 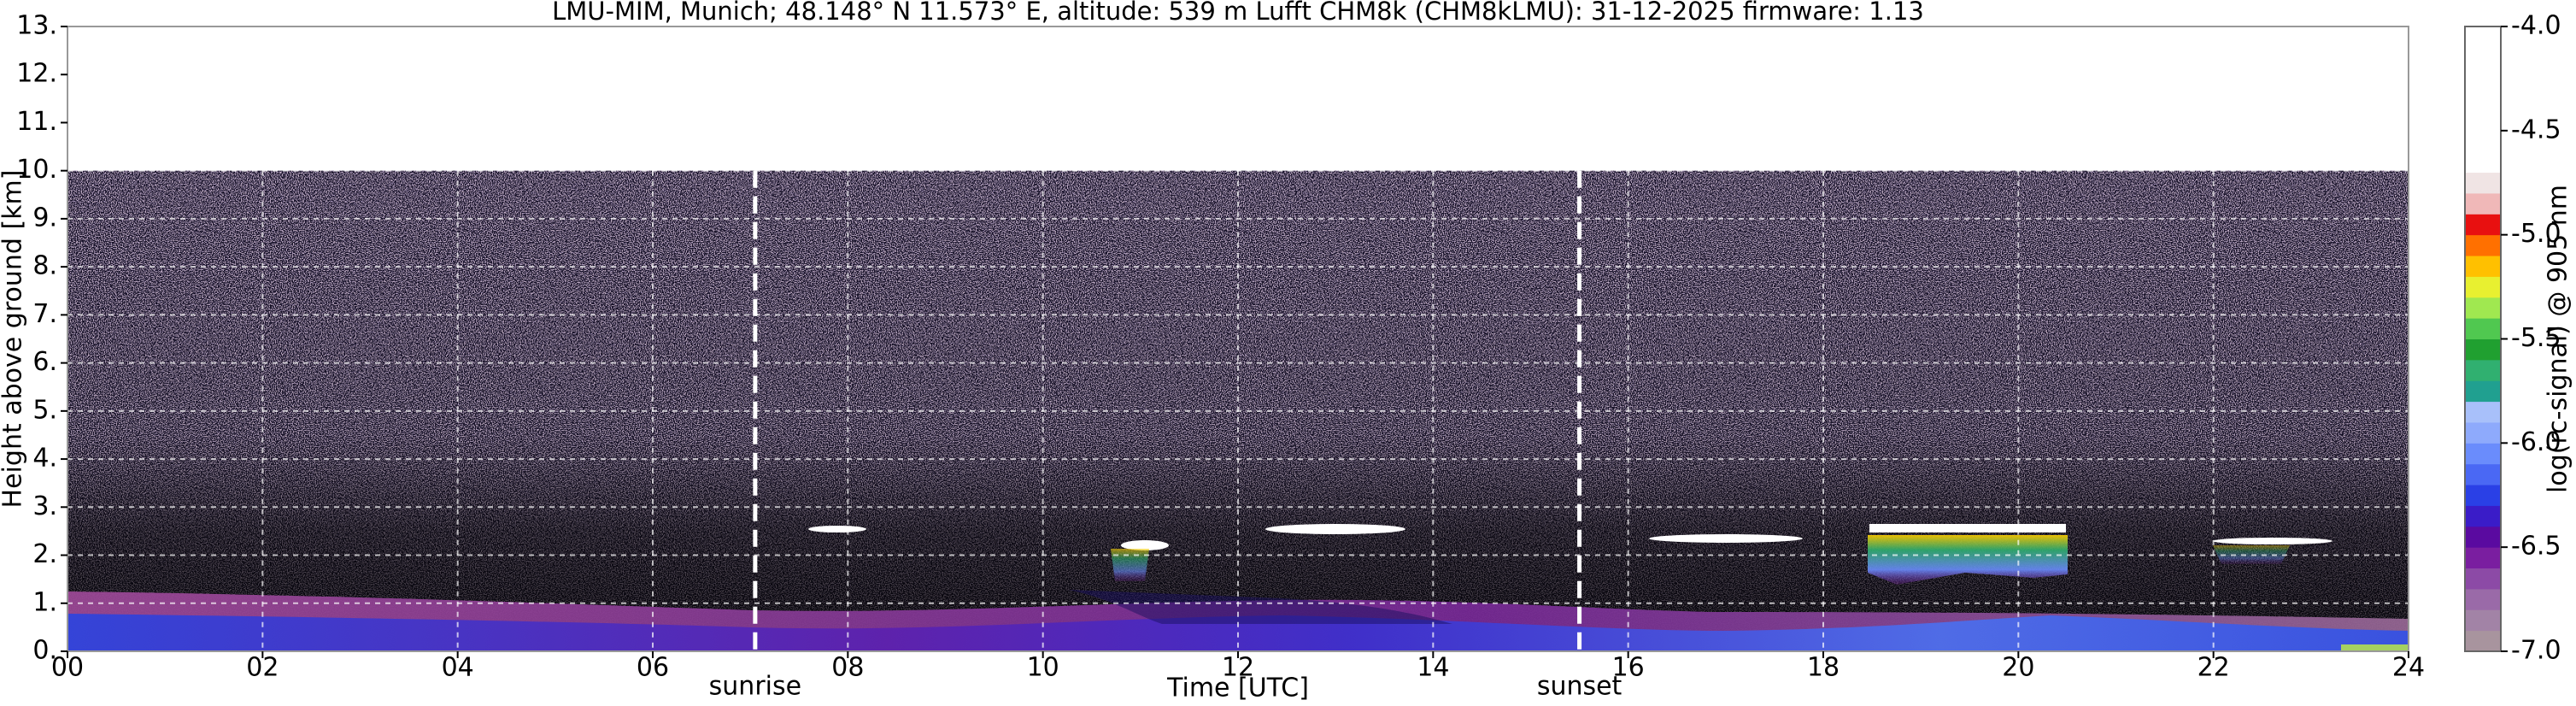 What do you see at coordinates (44, 506) in the screenshot?
I see `y-tick-label: 3.` at bounding box center [44, 506].